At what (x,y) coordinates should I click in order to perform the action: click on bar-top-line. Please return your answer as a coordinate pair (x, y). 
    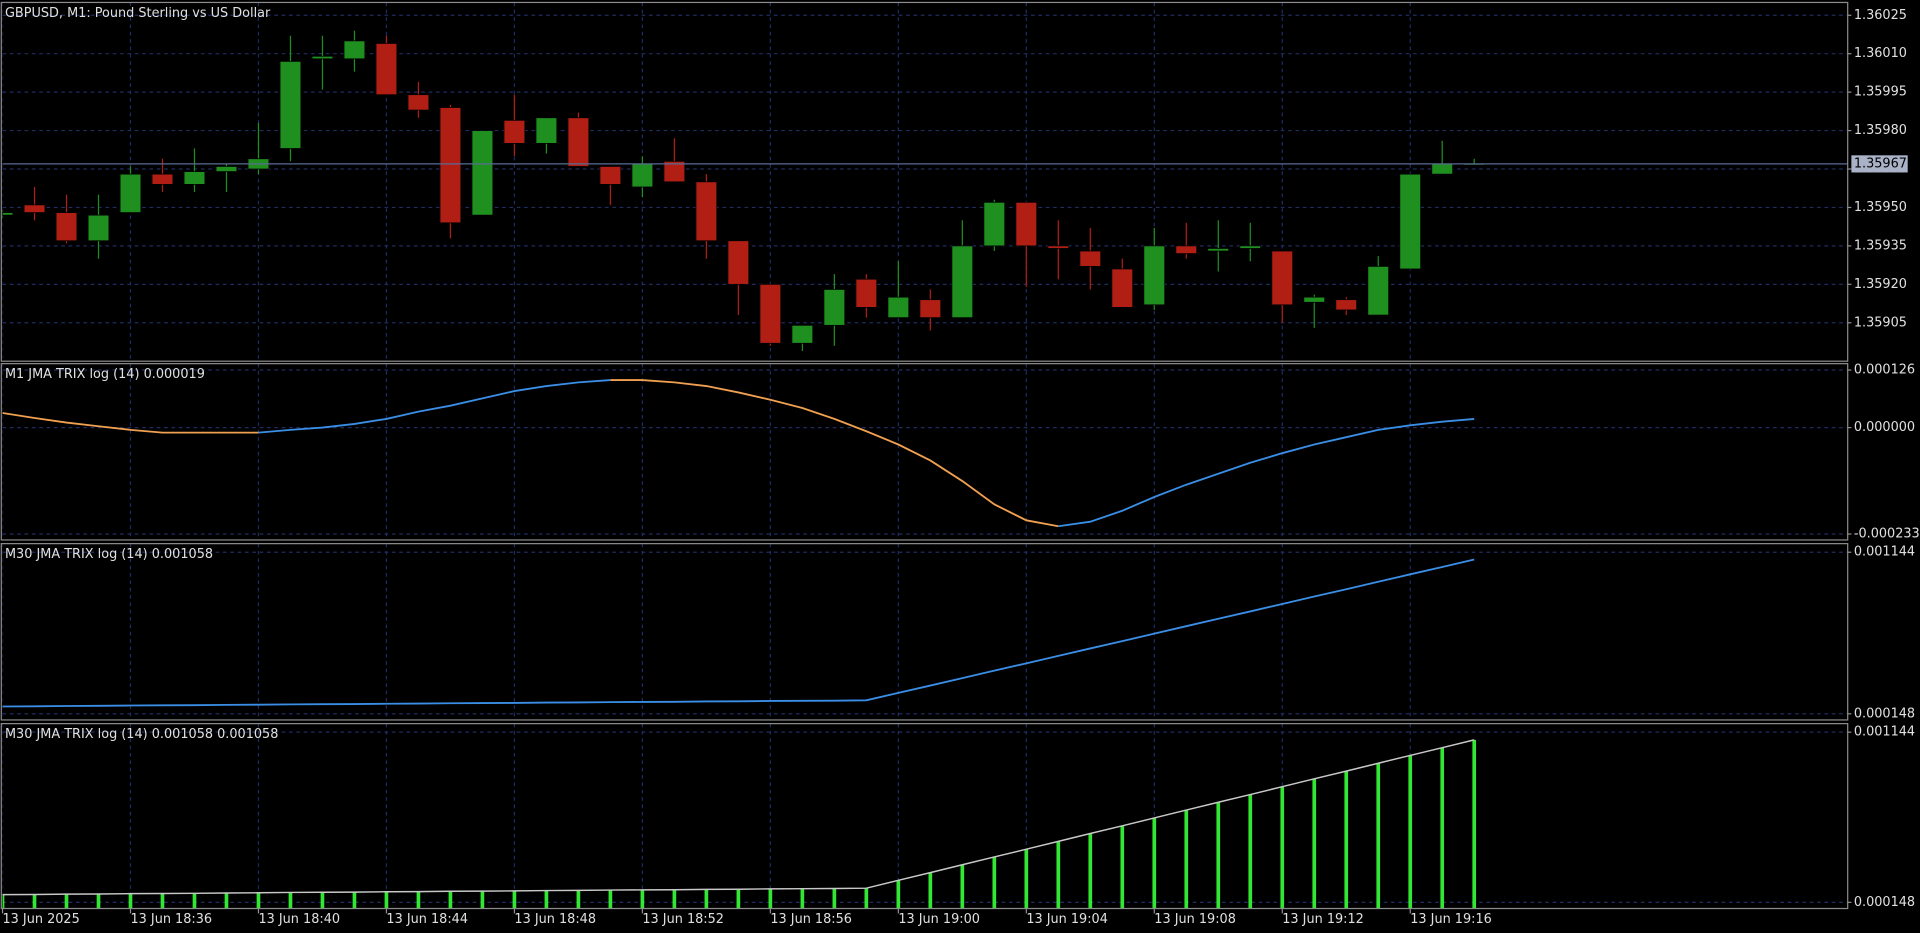
    Looking at the image, I should click on (738, 817).